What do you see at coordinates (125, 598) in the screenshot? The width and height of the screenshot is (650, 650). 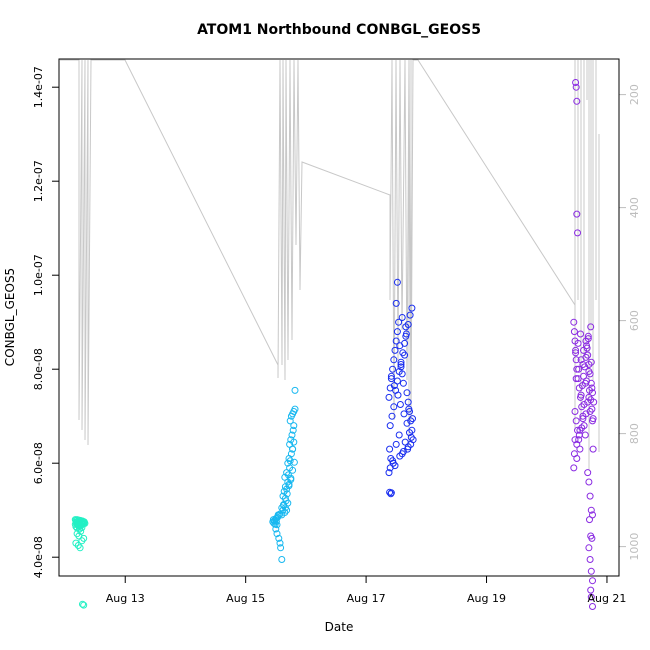 I see `x-tick-label: Aug 13` at bounding box center [125, 598].